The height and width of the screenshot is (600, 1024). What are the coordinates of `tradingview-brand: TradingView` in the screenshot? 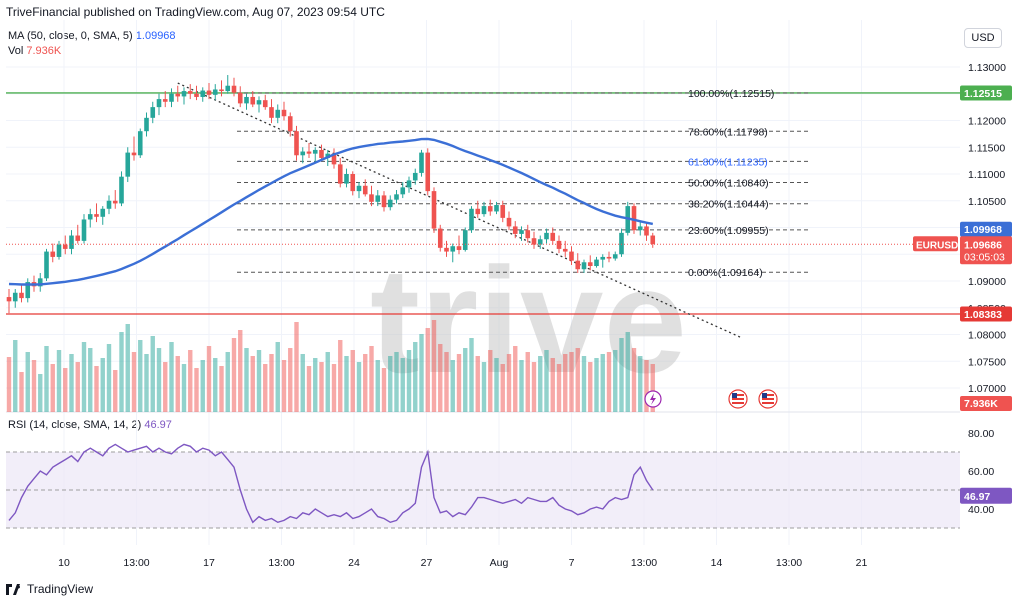 It's located at (49, 589).